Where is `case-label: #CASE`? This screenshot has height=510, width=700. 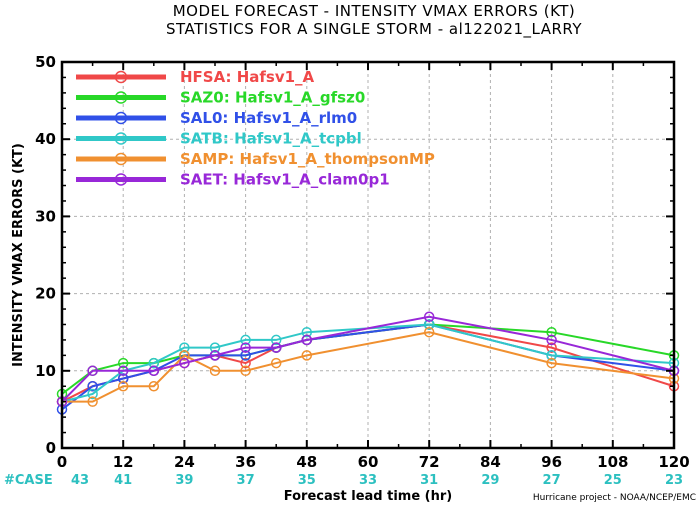
case-label: #CASE is located at coordinates (28, 480).